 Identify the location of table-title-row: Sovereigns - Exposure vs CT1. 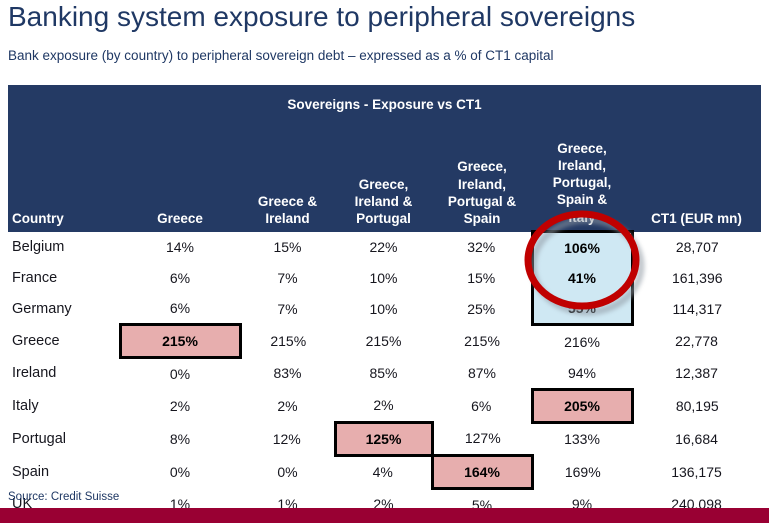
(384, 101).